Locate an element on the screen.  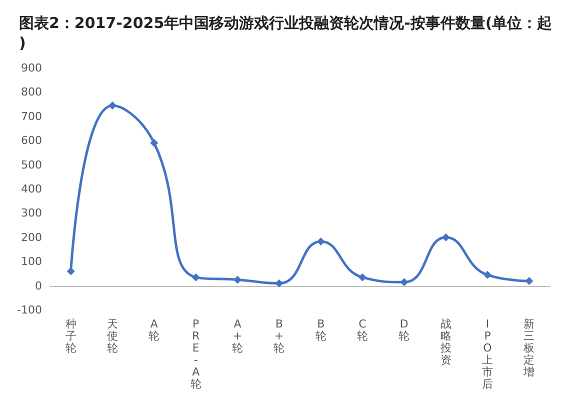
x-tick-label: B+轮 is located at coordinates (279, 336).